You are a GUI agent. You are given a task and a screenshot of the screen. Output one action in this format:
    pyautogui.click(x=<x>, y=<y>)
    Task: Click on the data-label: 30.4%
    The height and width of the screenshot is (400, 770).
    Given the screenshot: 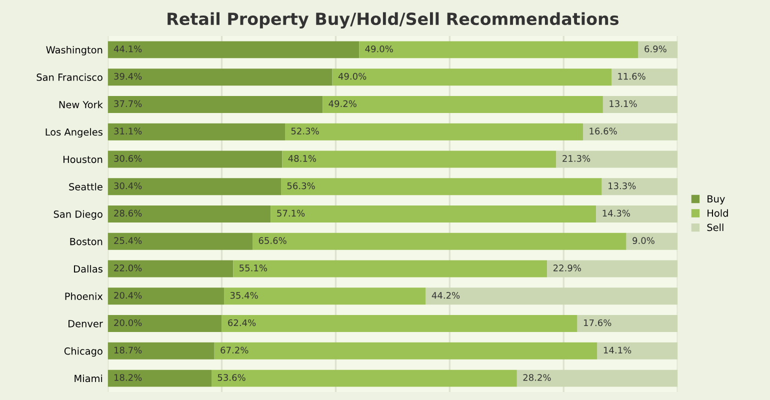 What is the action you would take?
    pyautogui.click(x=128, y=186)
    